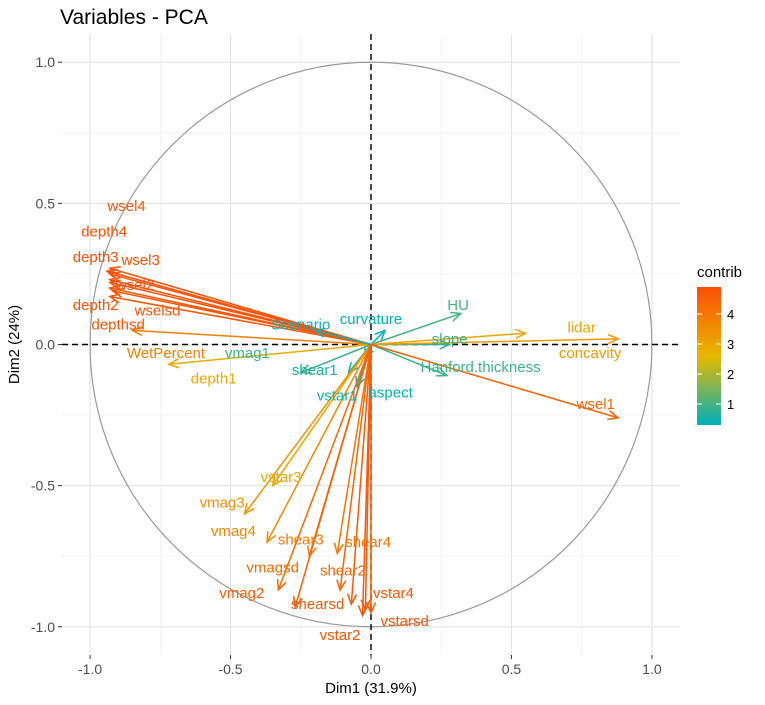  I want to click on arrow-vmagsd, so click(324, 468).